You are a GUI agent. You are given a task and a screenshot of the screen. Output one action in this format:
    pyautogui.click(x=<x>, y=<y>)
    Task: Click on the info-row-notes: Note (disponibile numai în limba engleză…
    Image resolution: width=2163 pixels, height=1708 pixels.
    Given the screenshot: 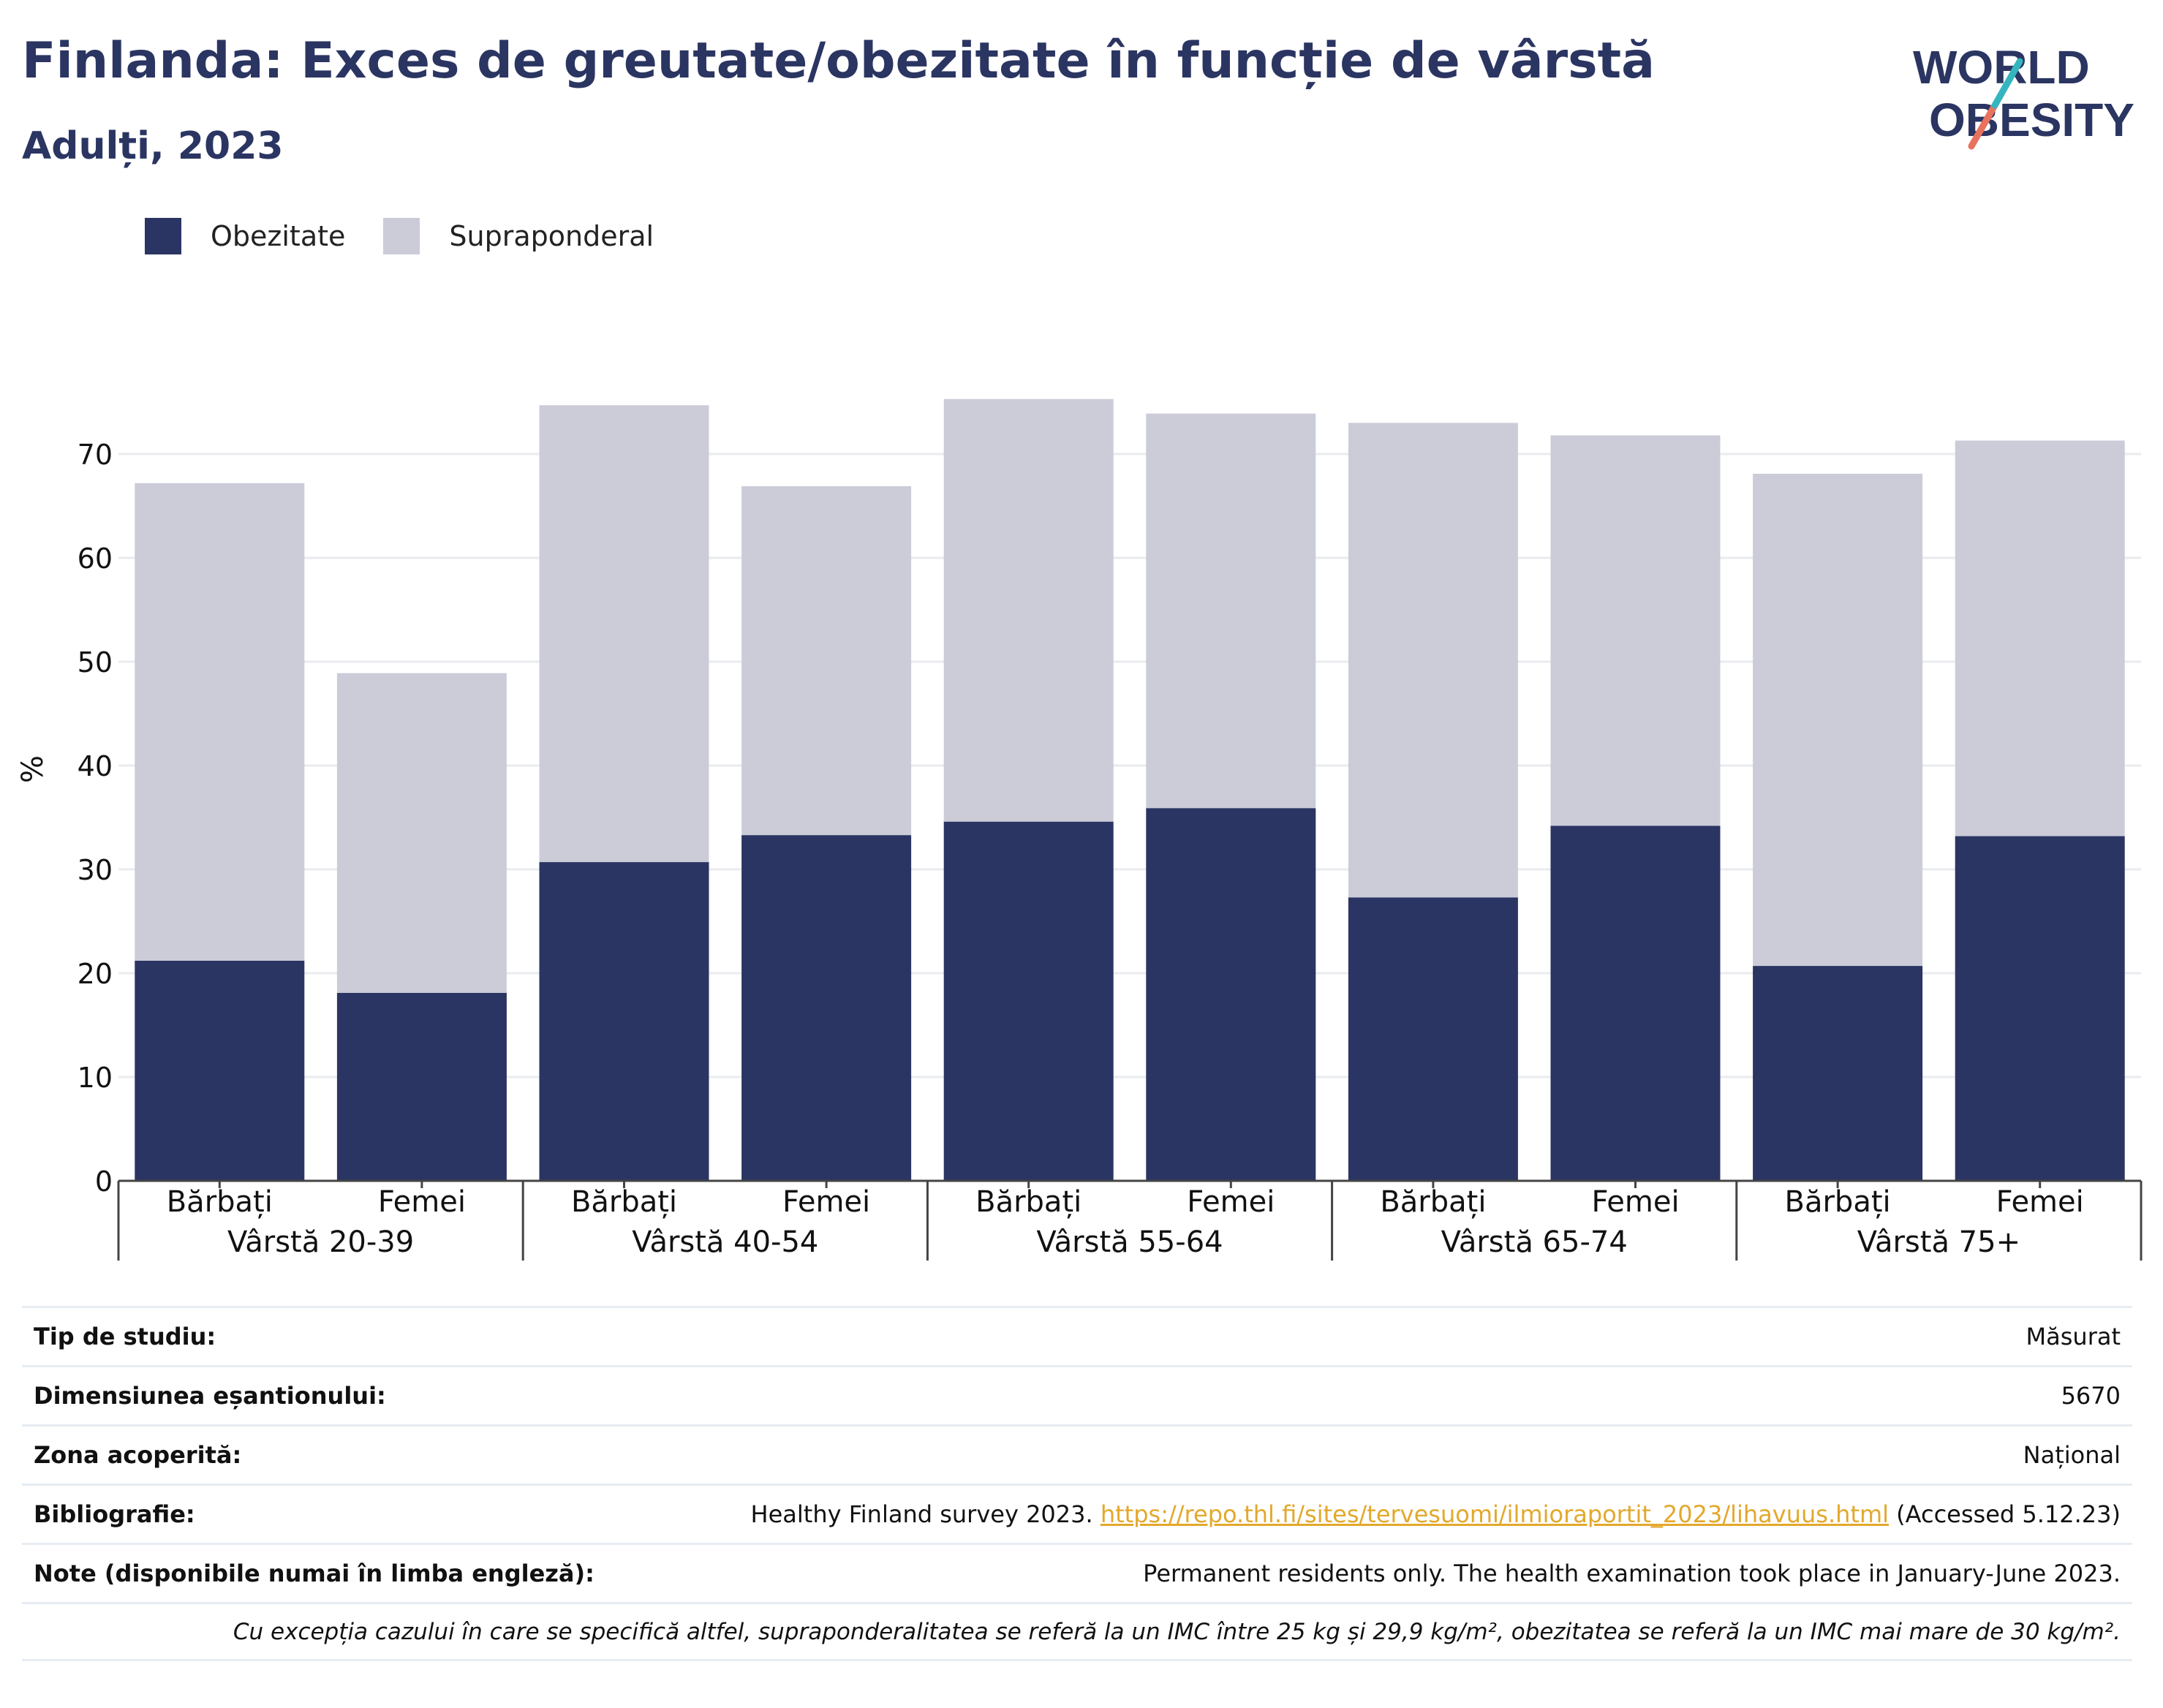 What is the action you would take?
    pyautogui.click(x=1077, y=1572)
    